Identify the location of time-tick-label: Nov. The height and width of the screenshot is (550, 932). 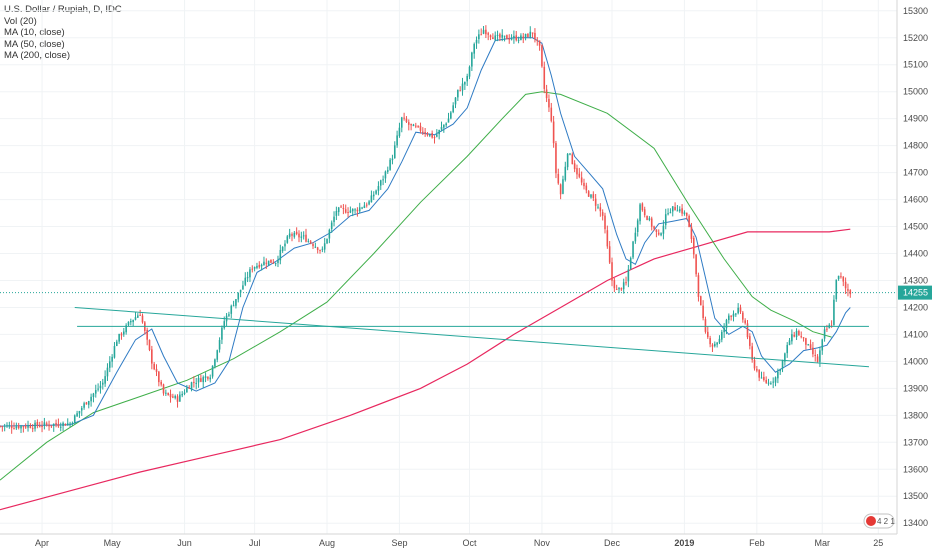
(542, 543).